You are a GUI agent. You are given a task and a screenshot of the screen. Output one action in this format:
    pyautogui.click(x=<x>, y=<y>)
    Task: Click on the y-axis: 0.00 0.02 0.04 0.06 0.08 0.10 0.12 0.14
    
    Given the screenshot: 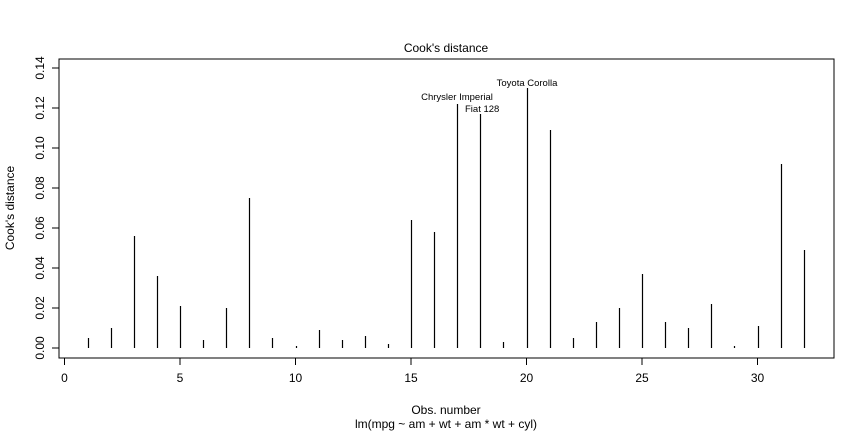 What is the action you would take?
    pyautogui.click(x=46, y=208)
    